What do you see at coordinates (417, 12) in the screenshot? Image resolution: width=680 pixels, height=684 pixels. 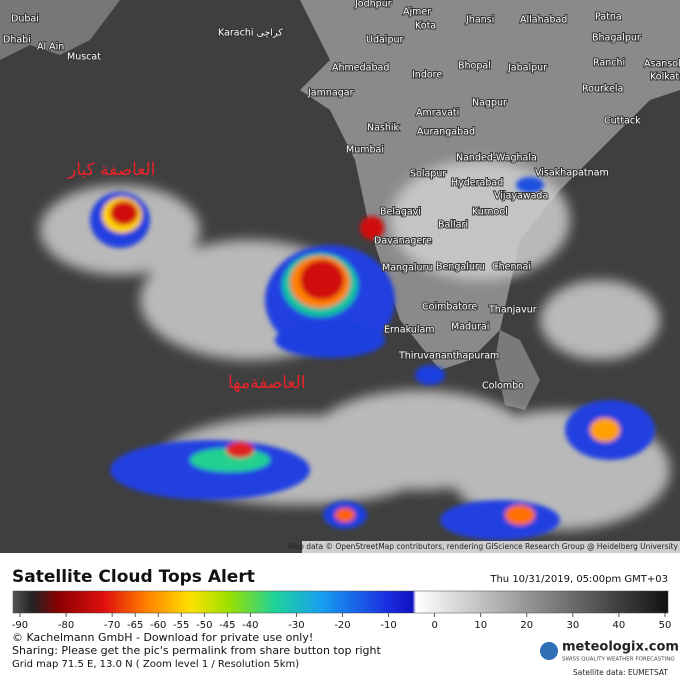 I see `city-label: Ajmer` at bounding box center [417, 12].